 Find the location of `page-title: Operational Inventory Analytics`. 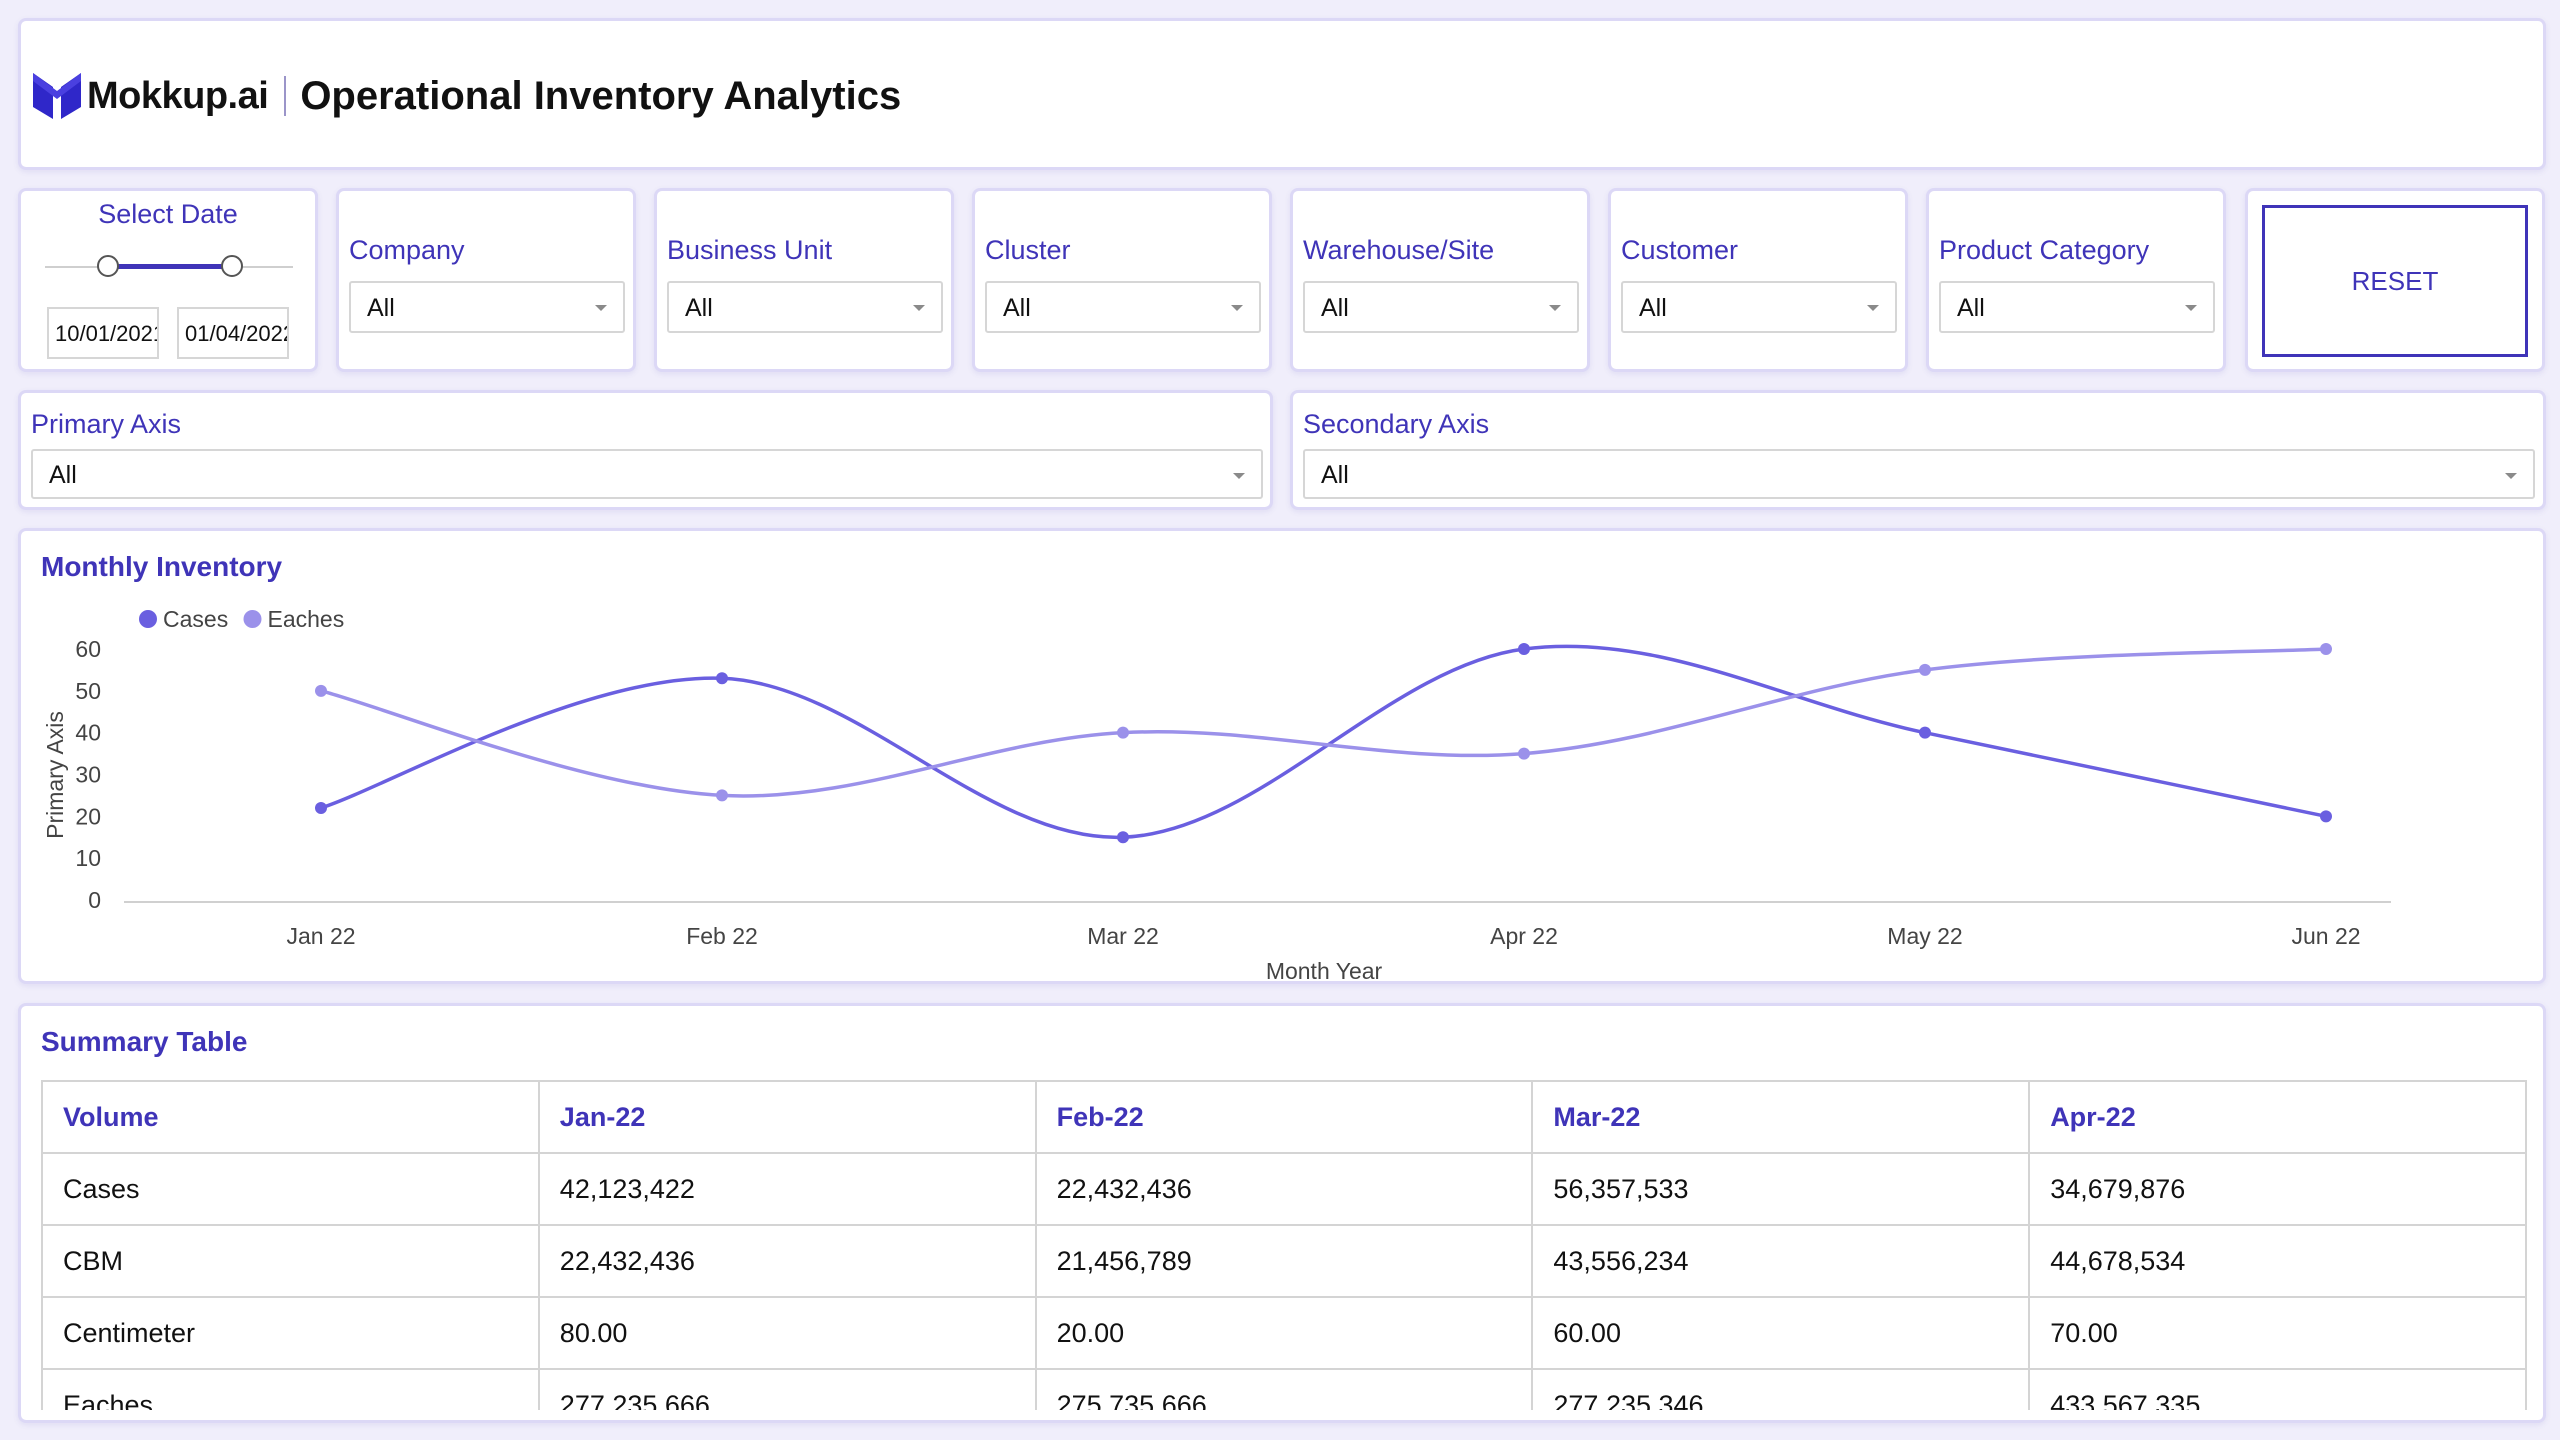

page-title: Operational Inventory Analytics is located at coordinates (601, 95).